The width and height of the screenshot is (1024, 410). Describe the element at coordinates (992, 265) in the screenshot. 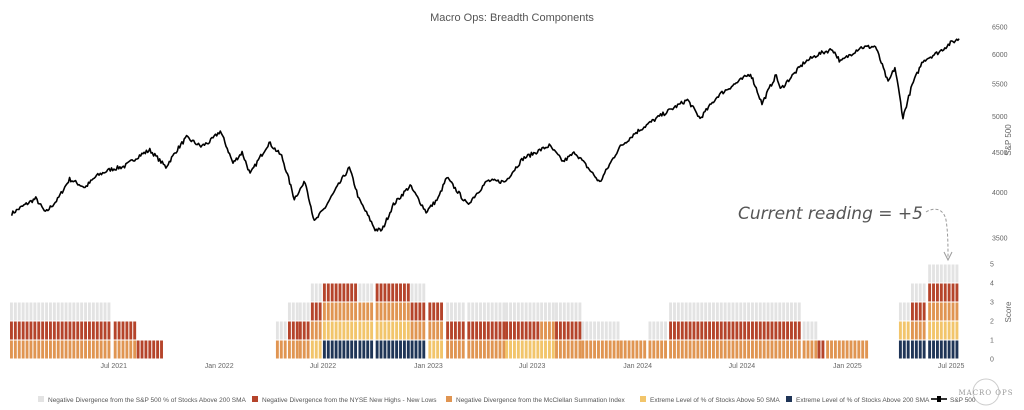

I see `score-tick-label: 5` at that location.